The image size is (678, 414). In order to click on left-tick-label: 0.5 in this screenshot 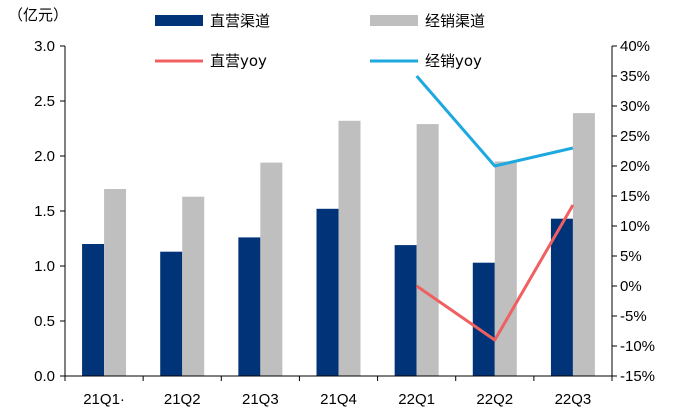, I will do `click(44, 321)`.